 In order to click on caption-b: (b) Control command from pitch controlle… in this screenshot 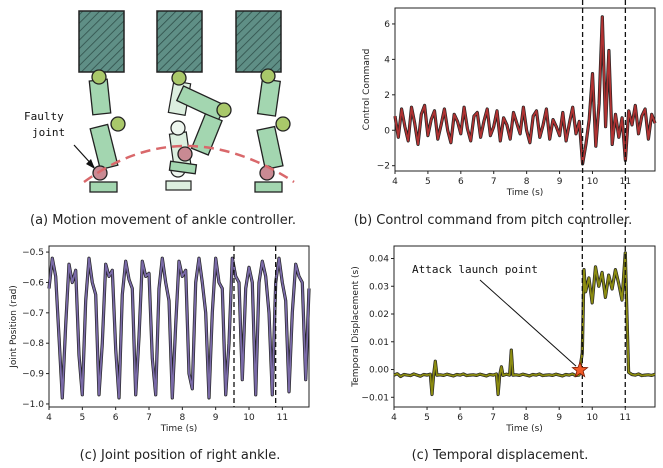, I will do `click(493, 220)`.